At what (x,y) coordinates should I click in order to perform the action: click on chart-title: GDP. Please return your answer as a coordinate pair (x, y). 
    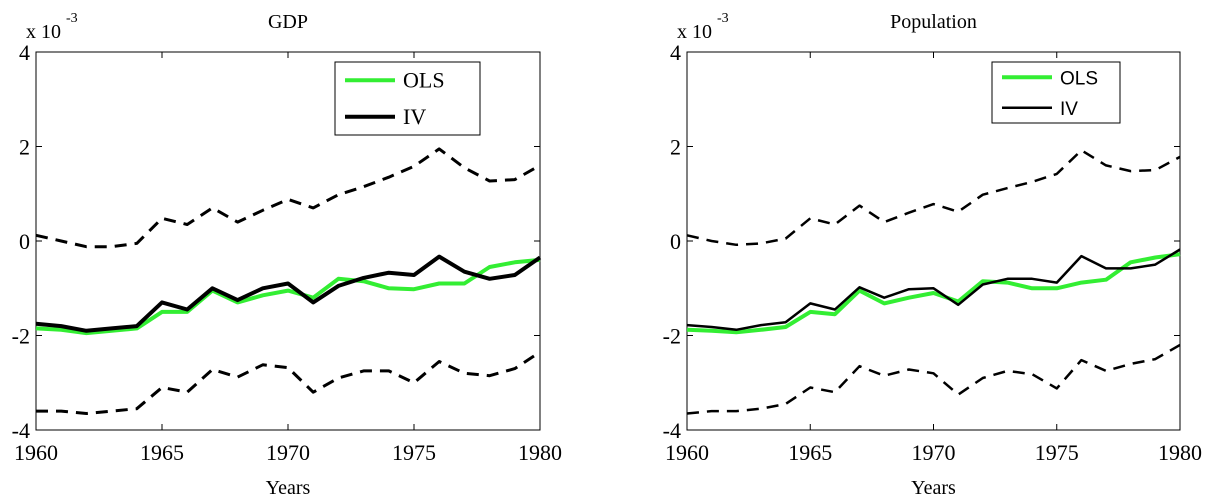
    Looking at the image, I should click on (288, 22).